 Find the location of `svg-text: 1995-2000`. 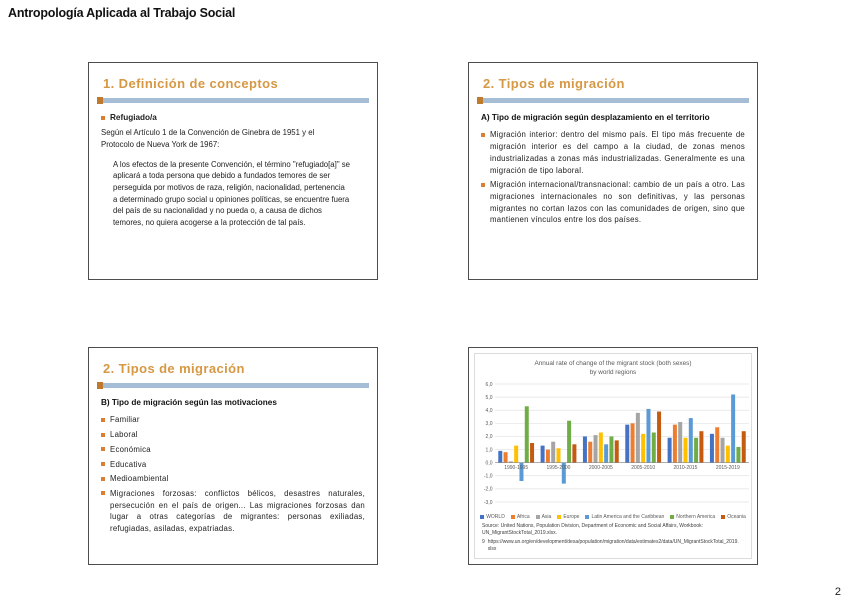

svg-text: 1995-2000 is located at coordinates (559, 468).